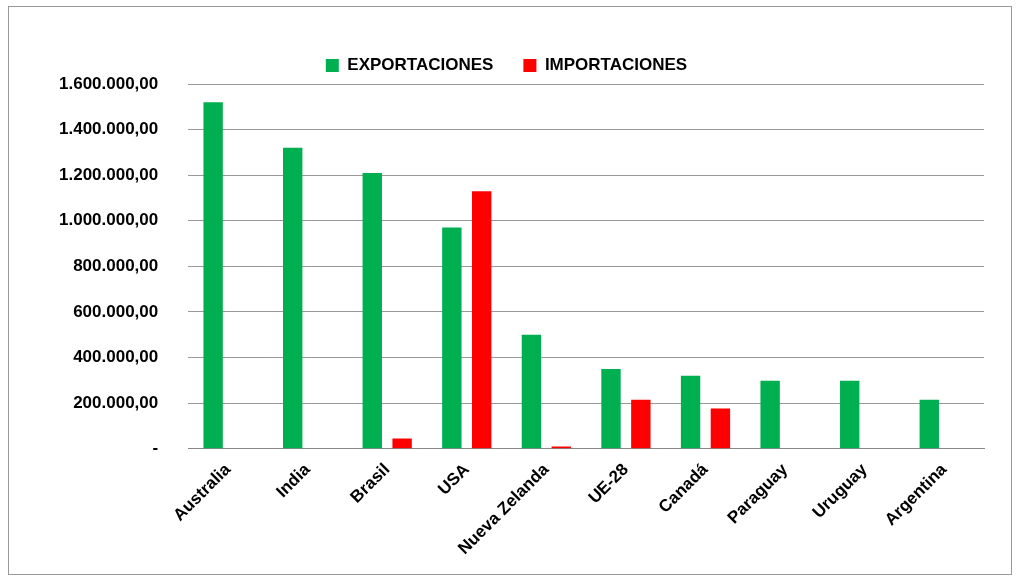  What do you see at coordinates (420, 65) in the screenshot?
I see `legend-label: EXPORTACIONES` at bounding box center [420, 65].